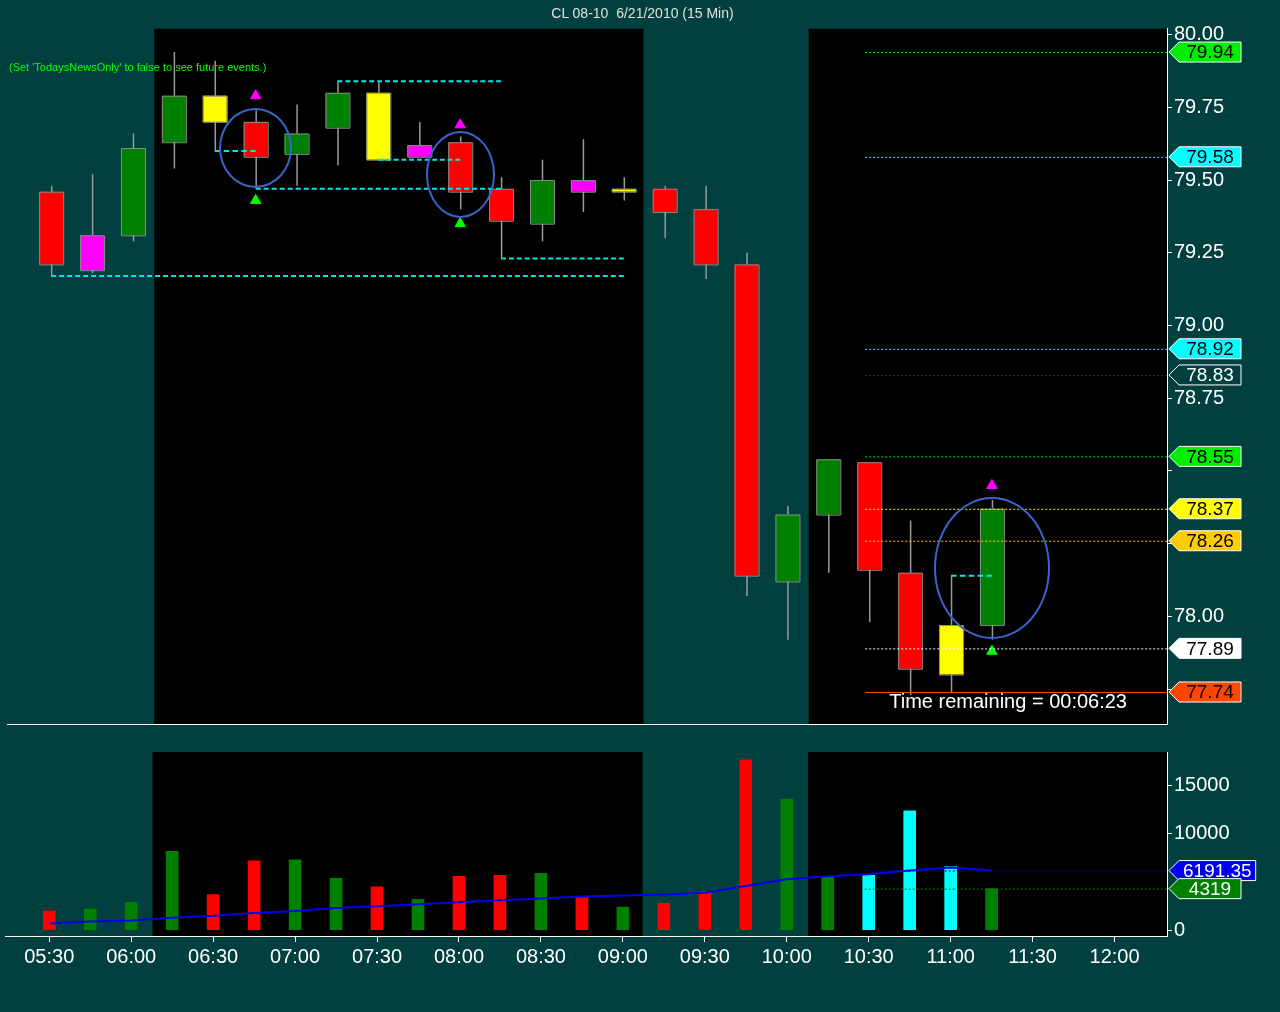 The image size is (1280, 1012). I want to click on x-tick-label: 09:30, so click(704, 955).